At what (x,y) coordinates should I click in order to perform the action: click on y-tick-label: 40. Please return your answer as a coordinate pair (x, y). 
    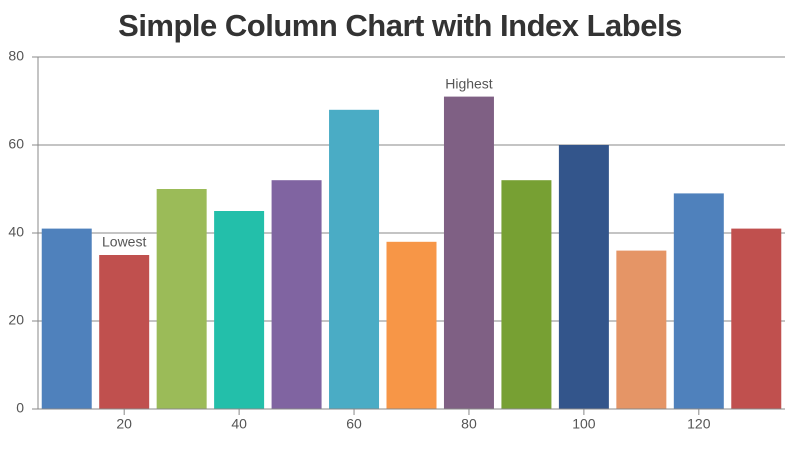
    Looking at the image, I should click on (16, 232).